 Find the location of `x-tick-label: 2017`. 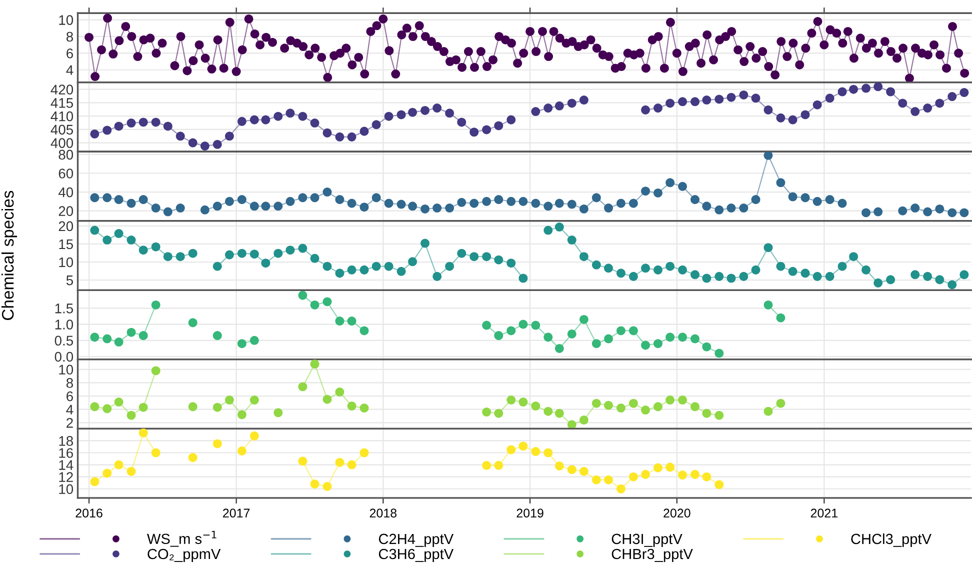

x-tick-label: 2017 is located at coordinates (236, 513).